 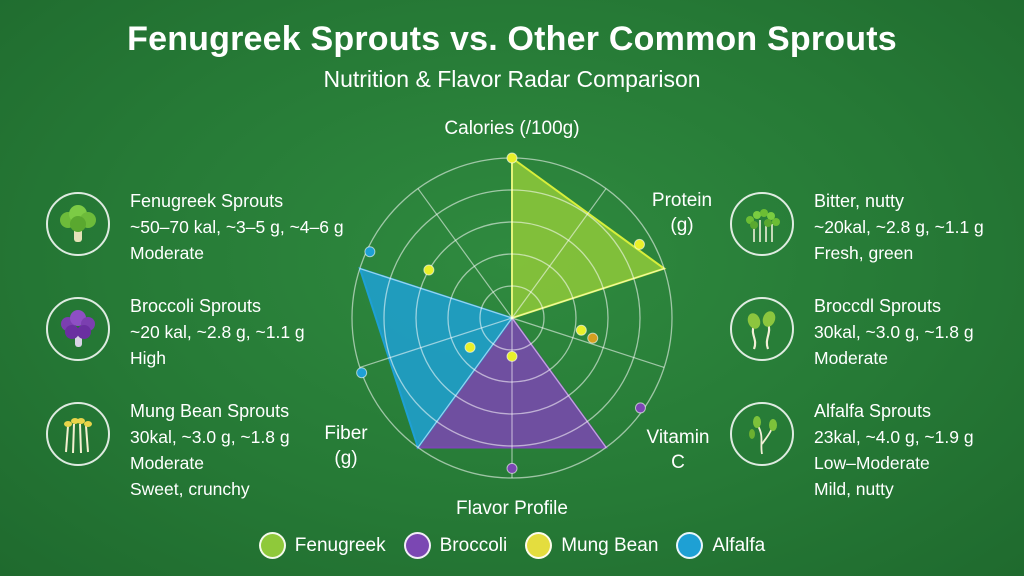 I want to click on legend-label: Alfalfa, so click(x=739, y=545).